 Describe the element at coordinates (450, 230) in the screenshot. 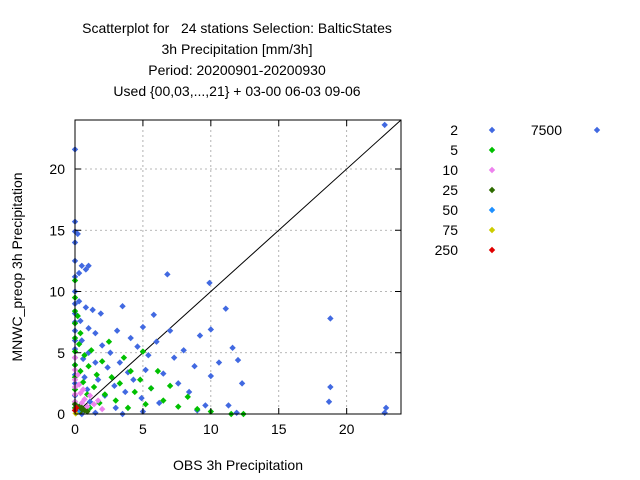

I see `legend-label-75: 75` at that location.